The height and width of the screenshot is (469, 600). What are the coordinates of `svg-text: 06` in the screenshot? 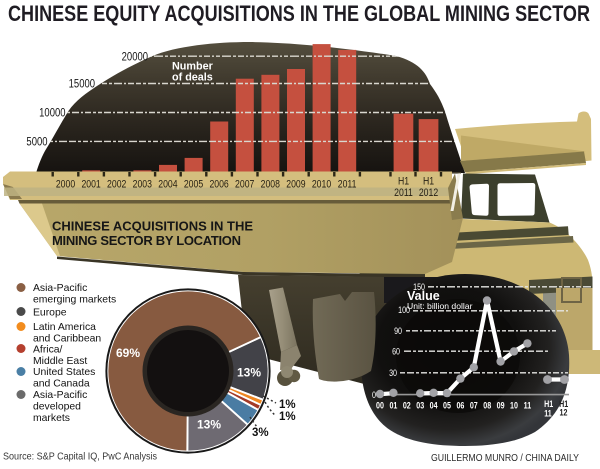 It's located at (460, 405).